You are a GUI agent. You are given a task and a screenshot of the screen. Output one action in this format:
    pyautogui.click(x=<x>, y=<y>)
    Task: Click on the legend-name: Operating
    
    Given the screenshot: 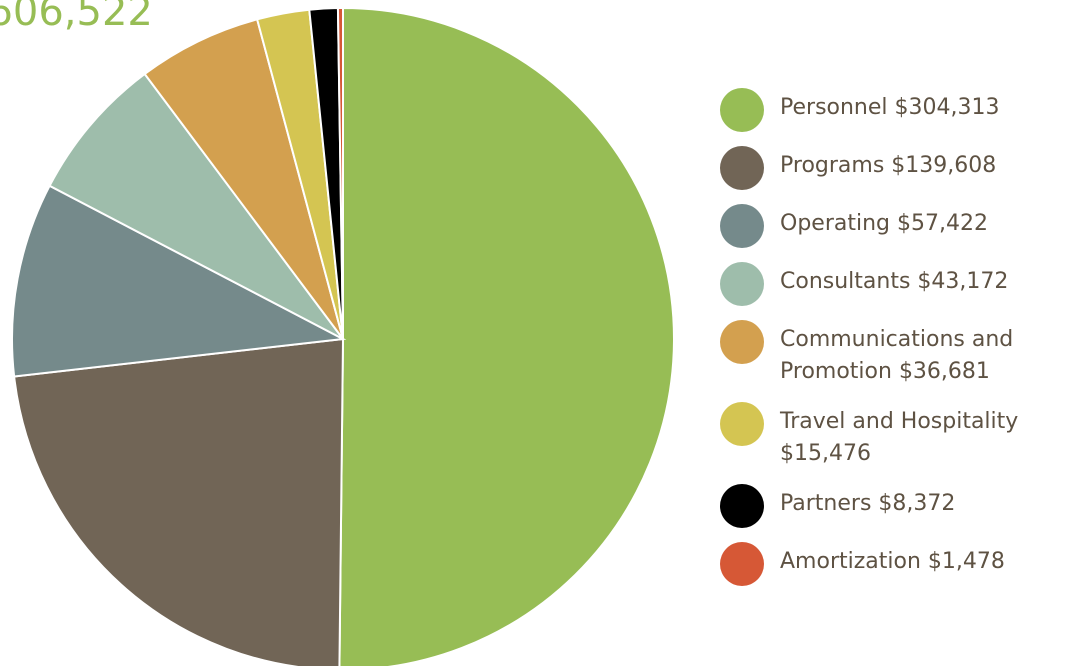 What is the action you would take?
    pyautogui.click(x=835, y=223)
    